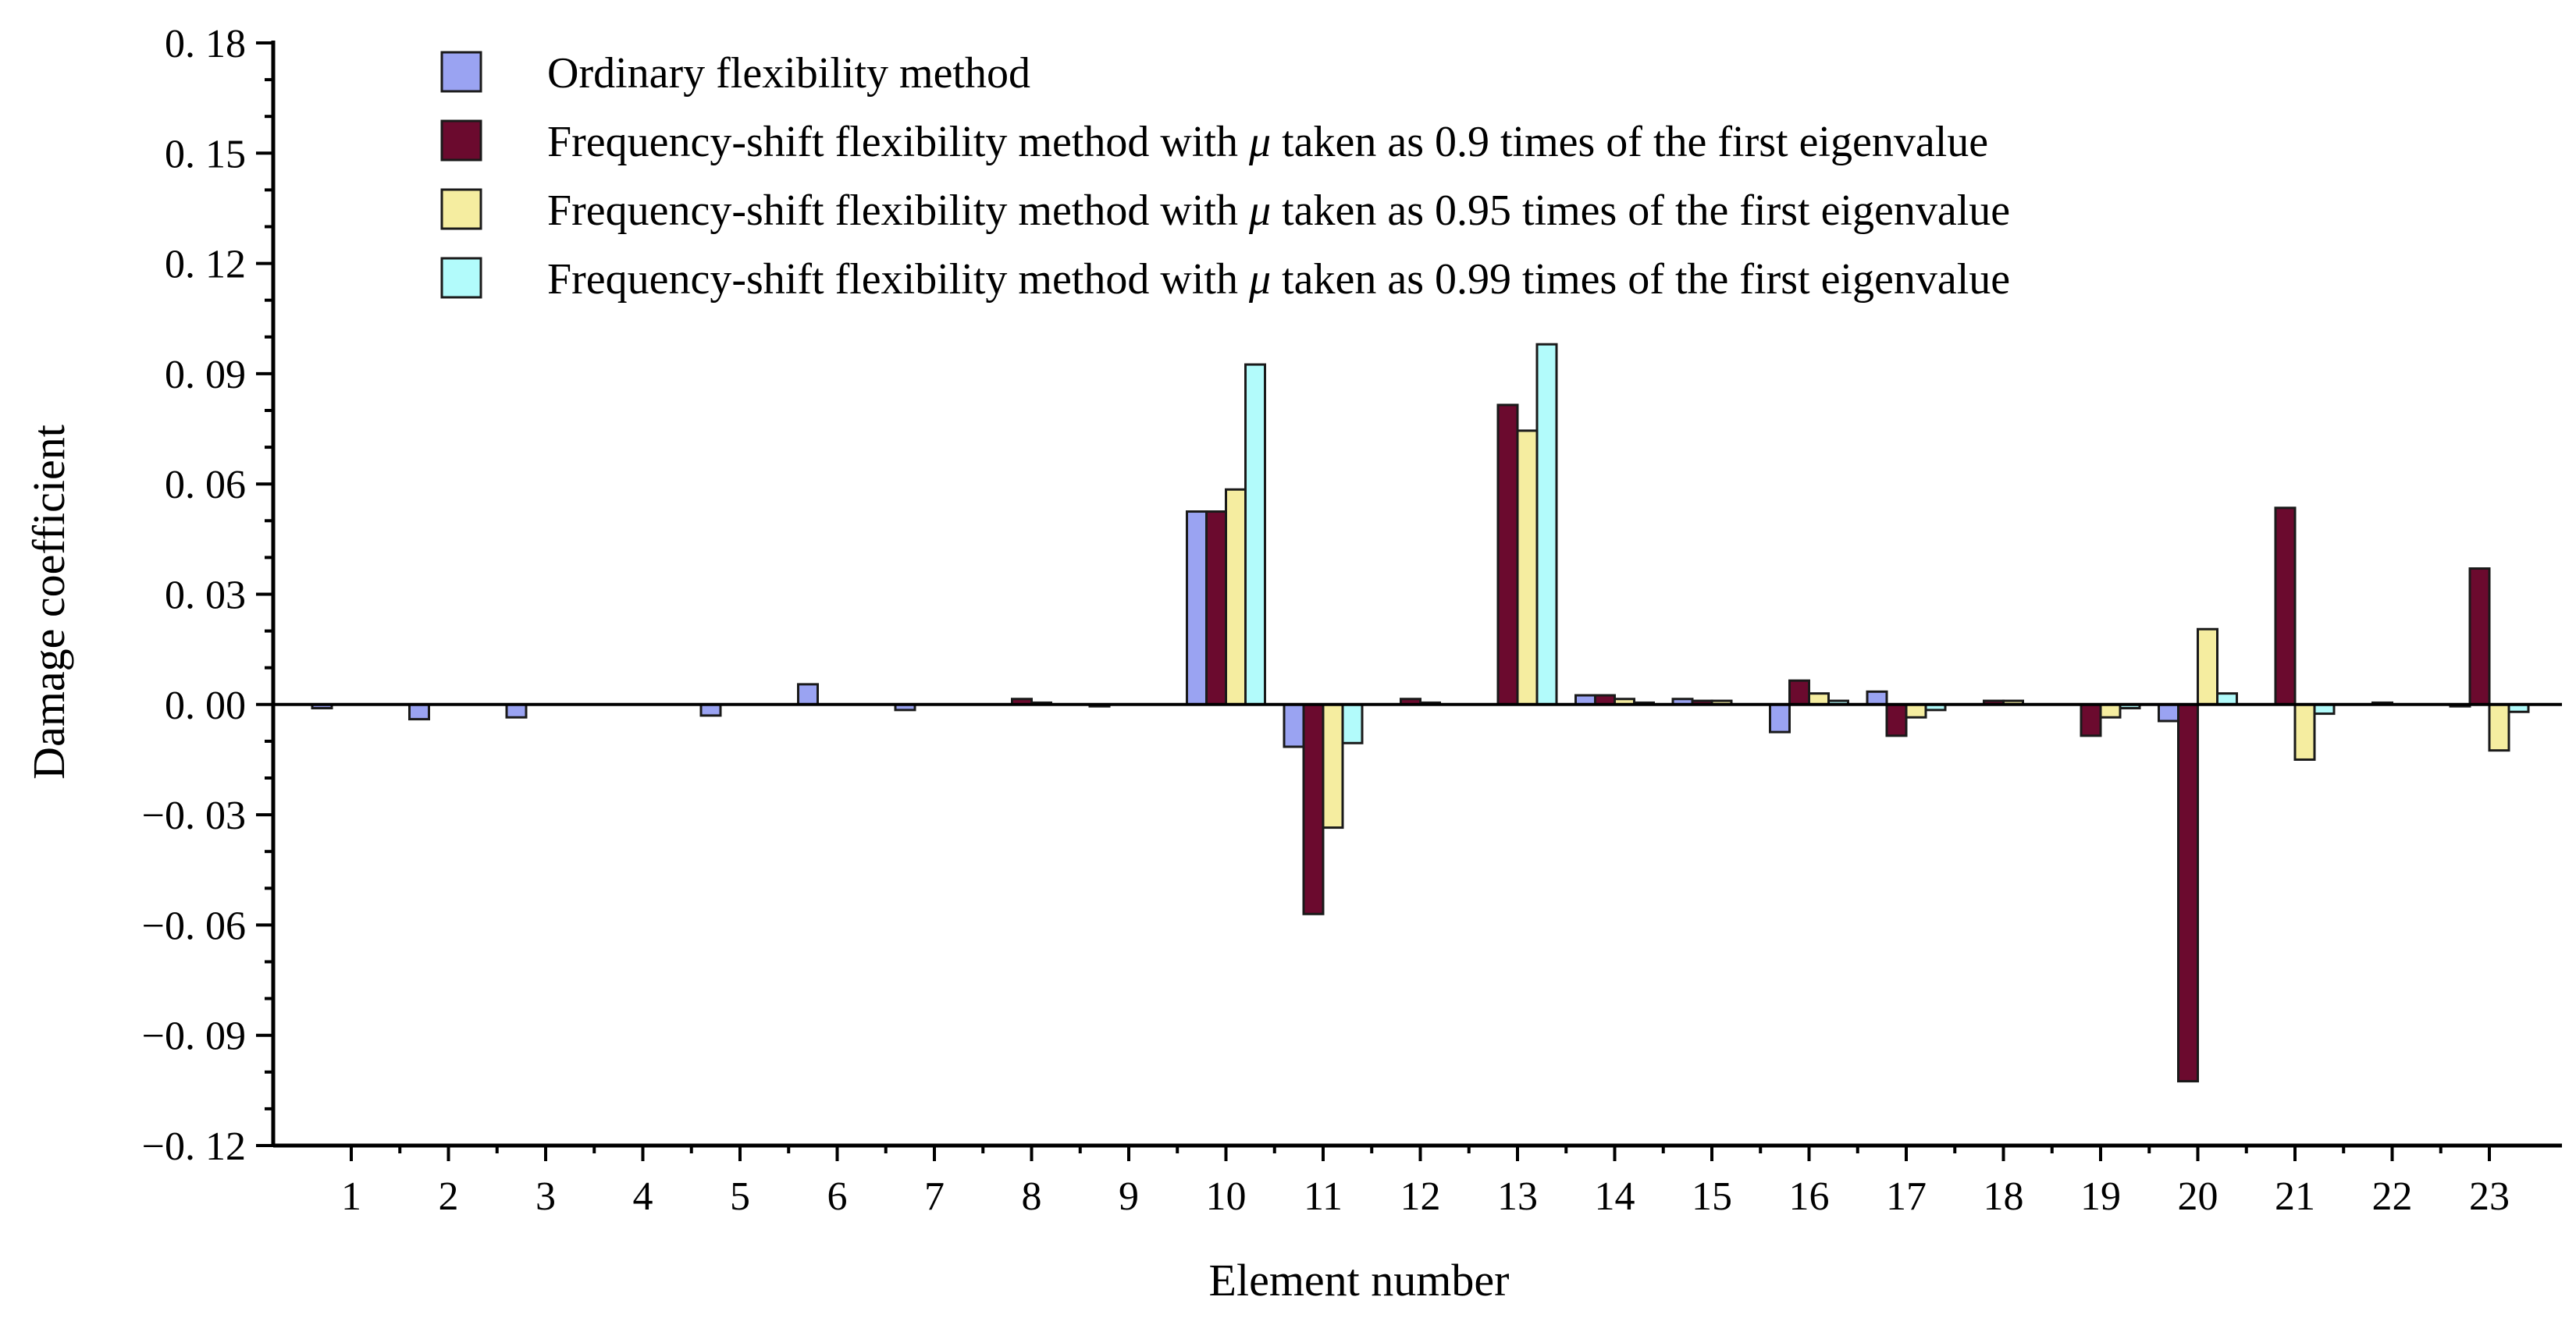  I want to click on x-tick-label: 2, so click(449, 1197).